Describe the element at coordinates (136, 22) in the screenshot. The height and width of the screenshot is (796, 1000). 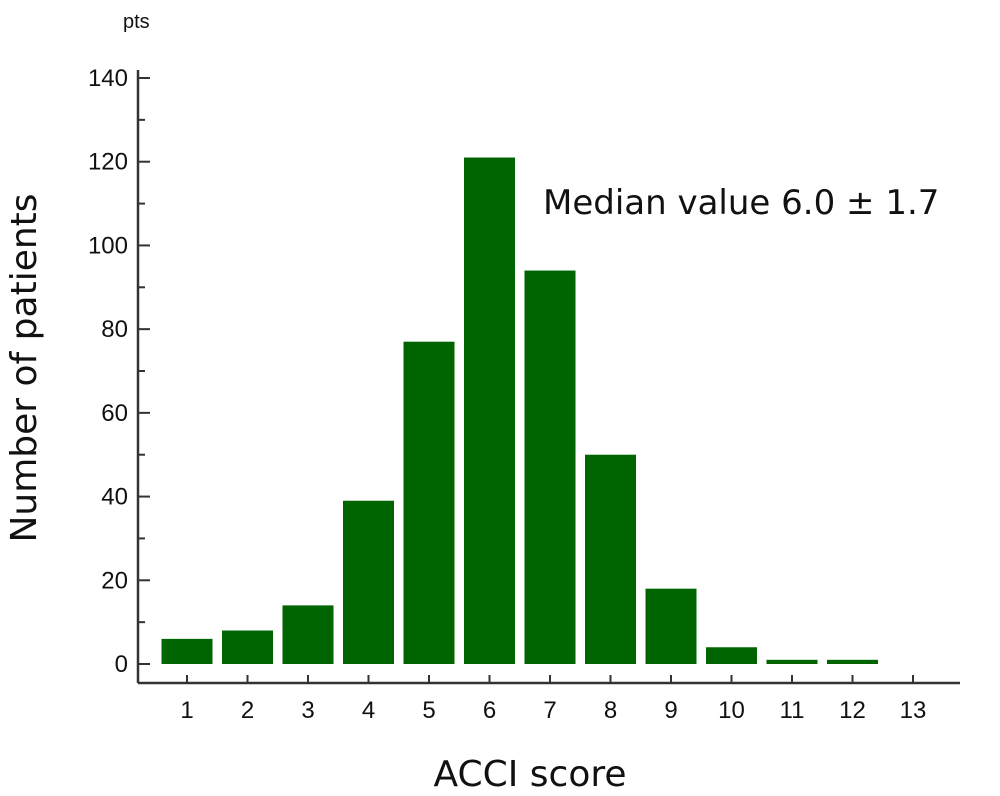
I see `y-unit-label: pts` at that location.